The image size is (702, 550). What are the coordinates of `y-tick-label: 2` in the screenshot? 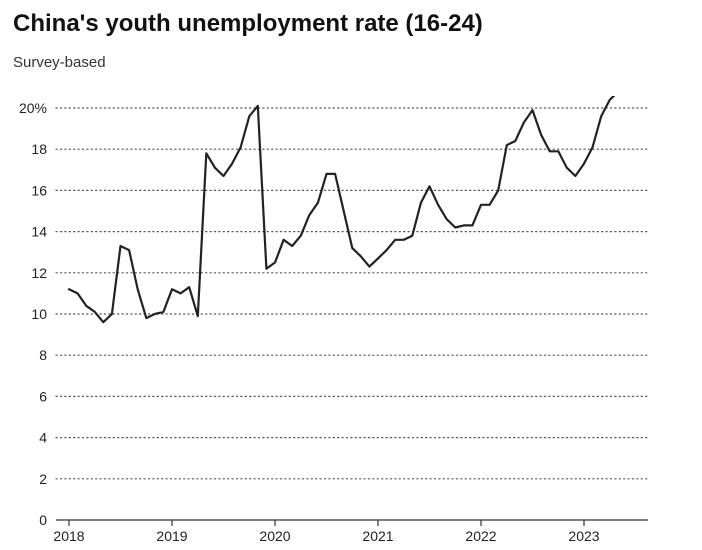 It's located at (43, 479).